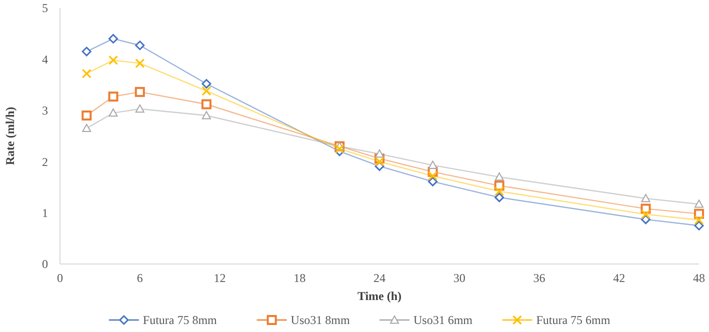  I want to click on x-tick-label: 24, so click(380, 278).